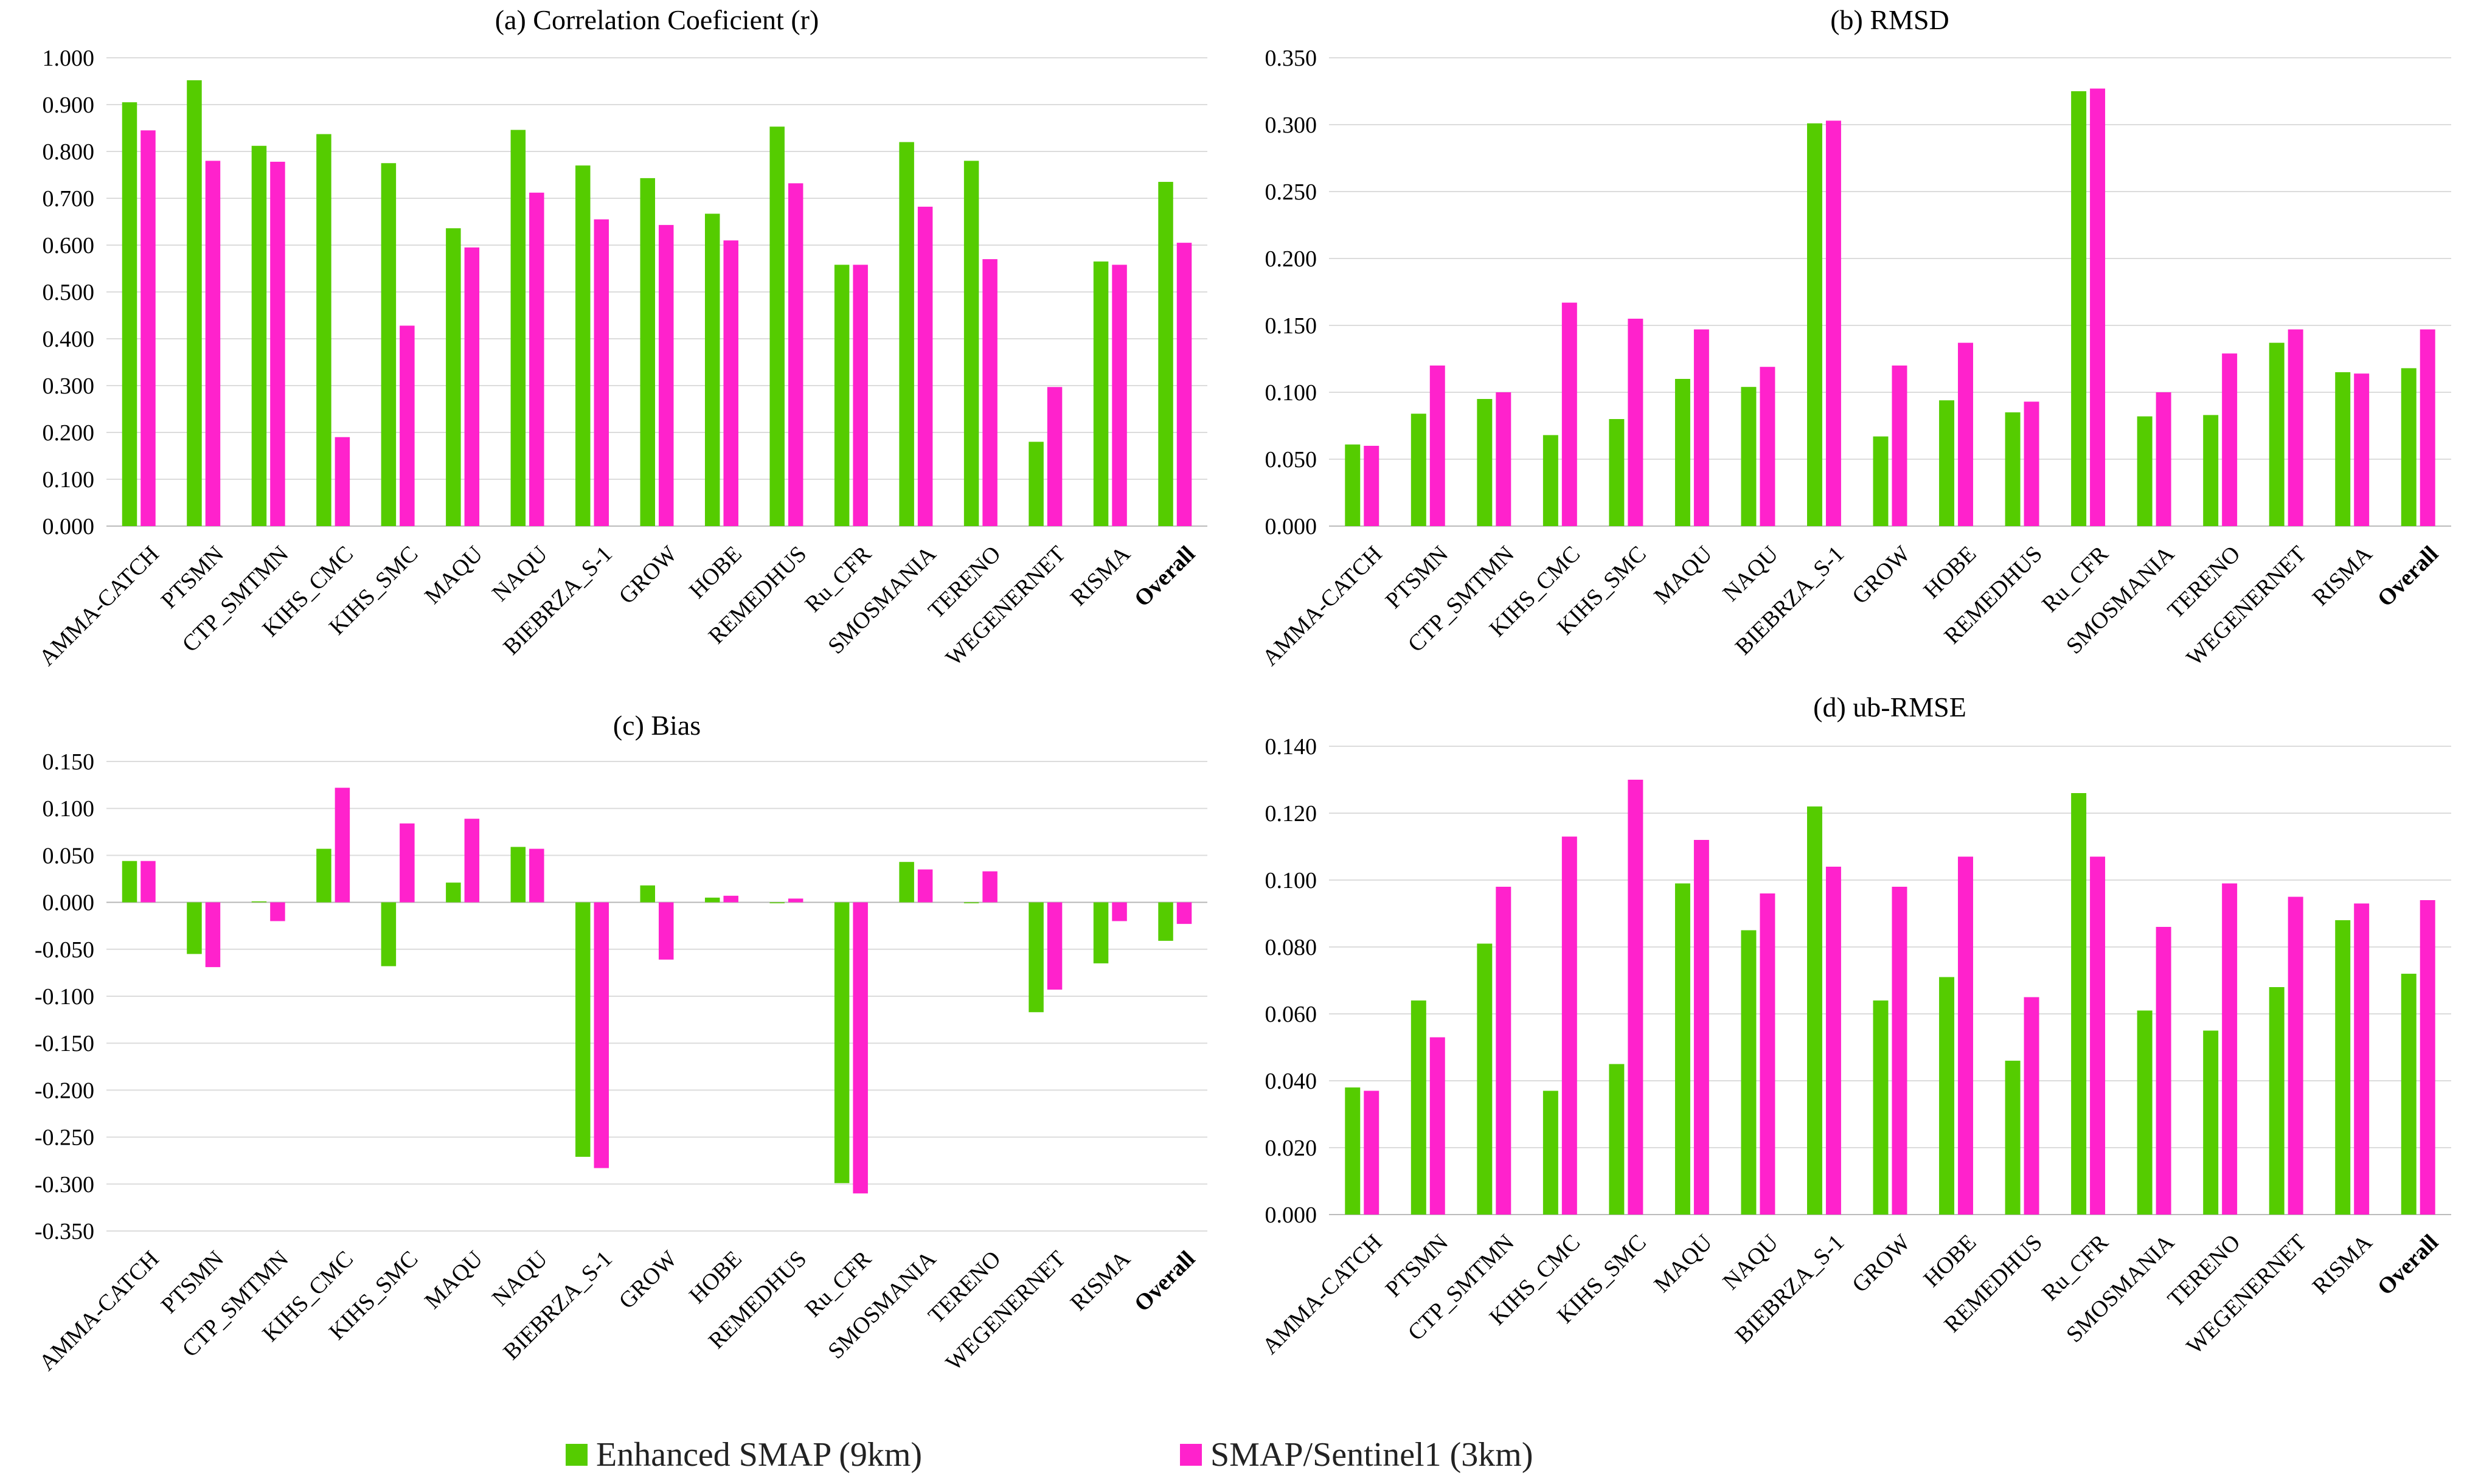 Image resolution: width=2467 pixels, height=1484 pixels. I want to click on y-tick-label: -0.050, so click(65, 950).